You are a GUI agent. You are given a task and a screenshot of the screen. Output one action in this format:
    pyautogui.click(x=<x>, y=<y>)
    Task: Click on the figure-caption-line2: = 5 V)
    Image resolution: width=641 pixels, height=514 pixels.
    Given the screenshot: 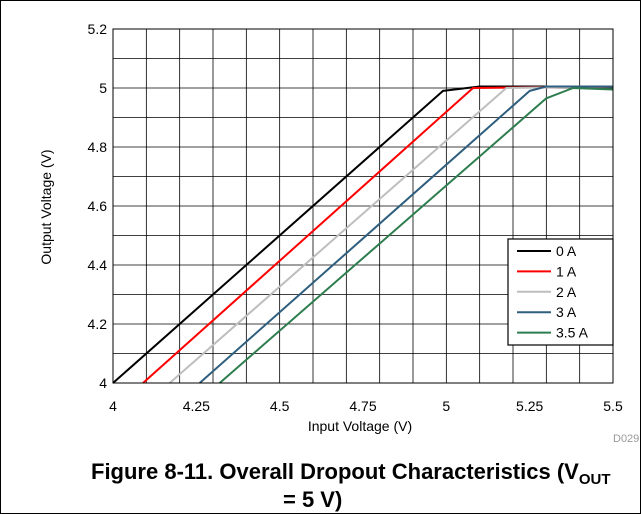 What is the action you would take?
    pyautogui.click(x=313, y=499)
    